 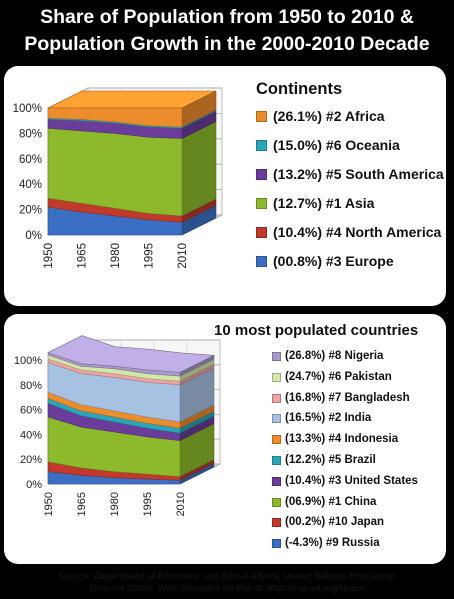 What do you see at coordinates (328, 418) in the screenshot?
I see `countries-legend-label: (16.5%) #2 India` at bounding box center [328, 418].